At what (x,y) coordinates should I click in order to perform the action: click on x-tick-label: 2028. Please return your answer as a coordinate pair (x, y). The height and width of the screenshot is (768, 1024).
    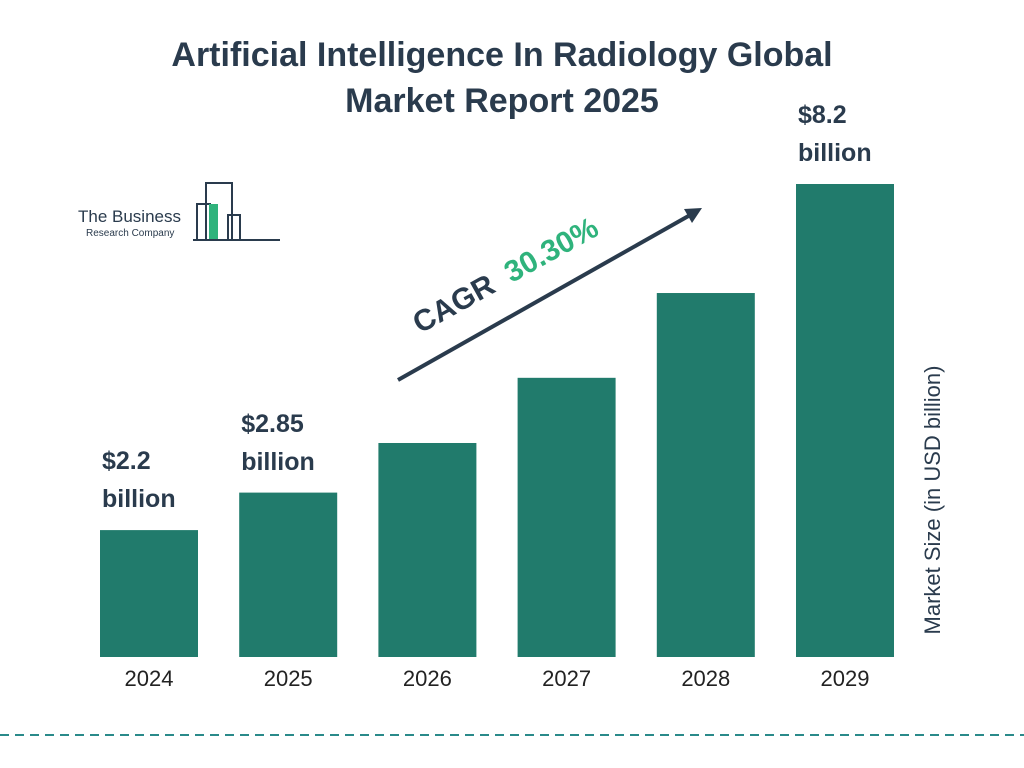
    Looking at the image, I should click on (705, 678).